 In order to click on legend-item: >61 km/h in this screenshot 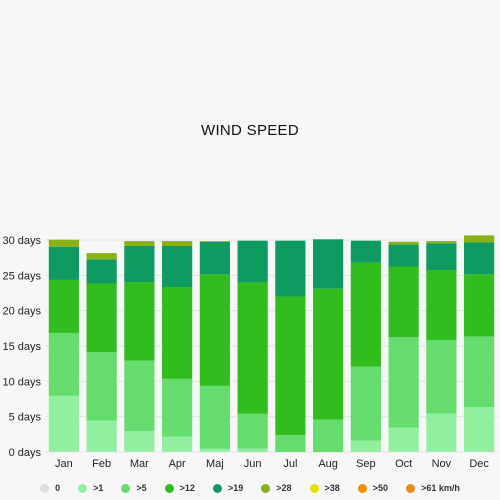, I will do `click(433, 488)`.